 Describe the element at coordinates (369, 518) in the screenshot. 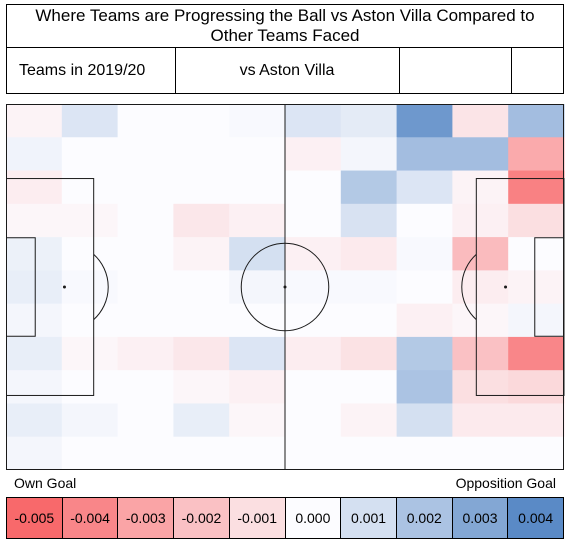

I see `legend-scale-cell: 0.001` at that location.